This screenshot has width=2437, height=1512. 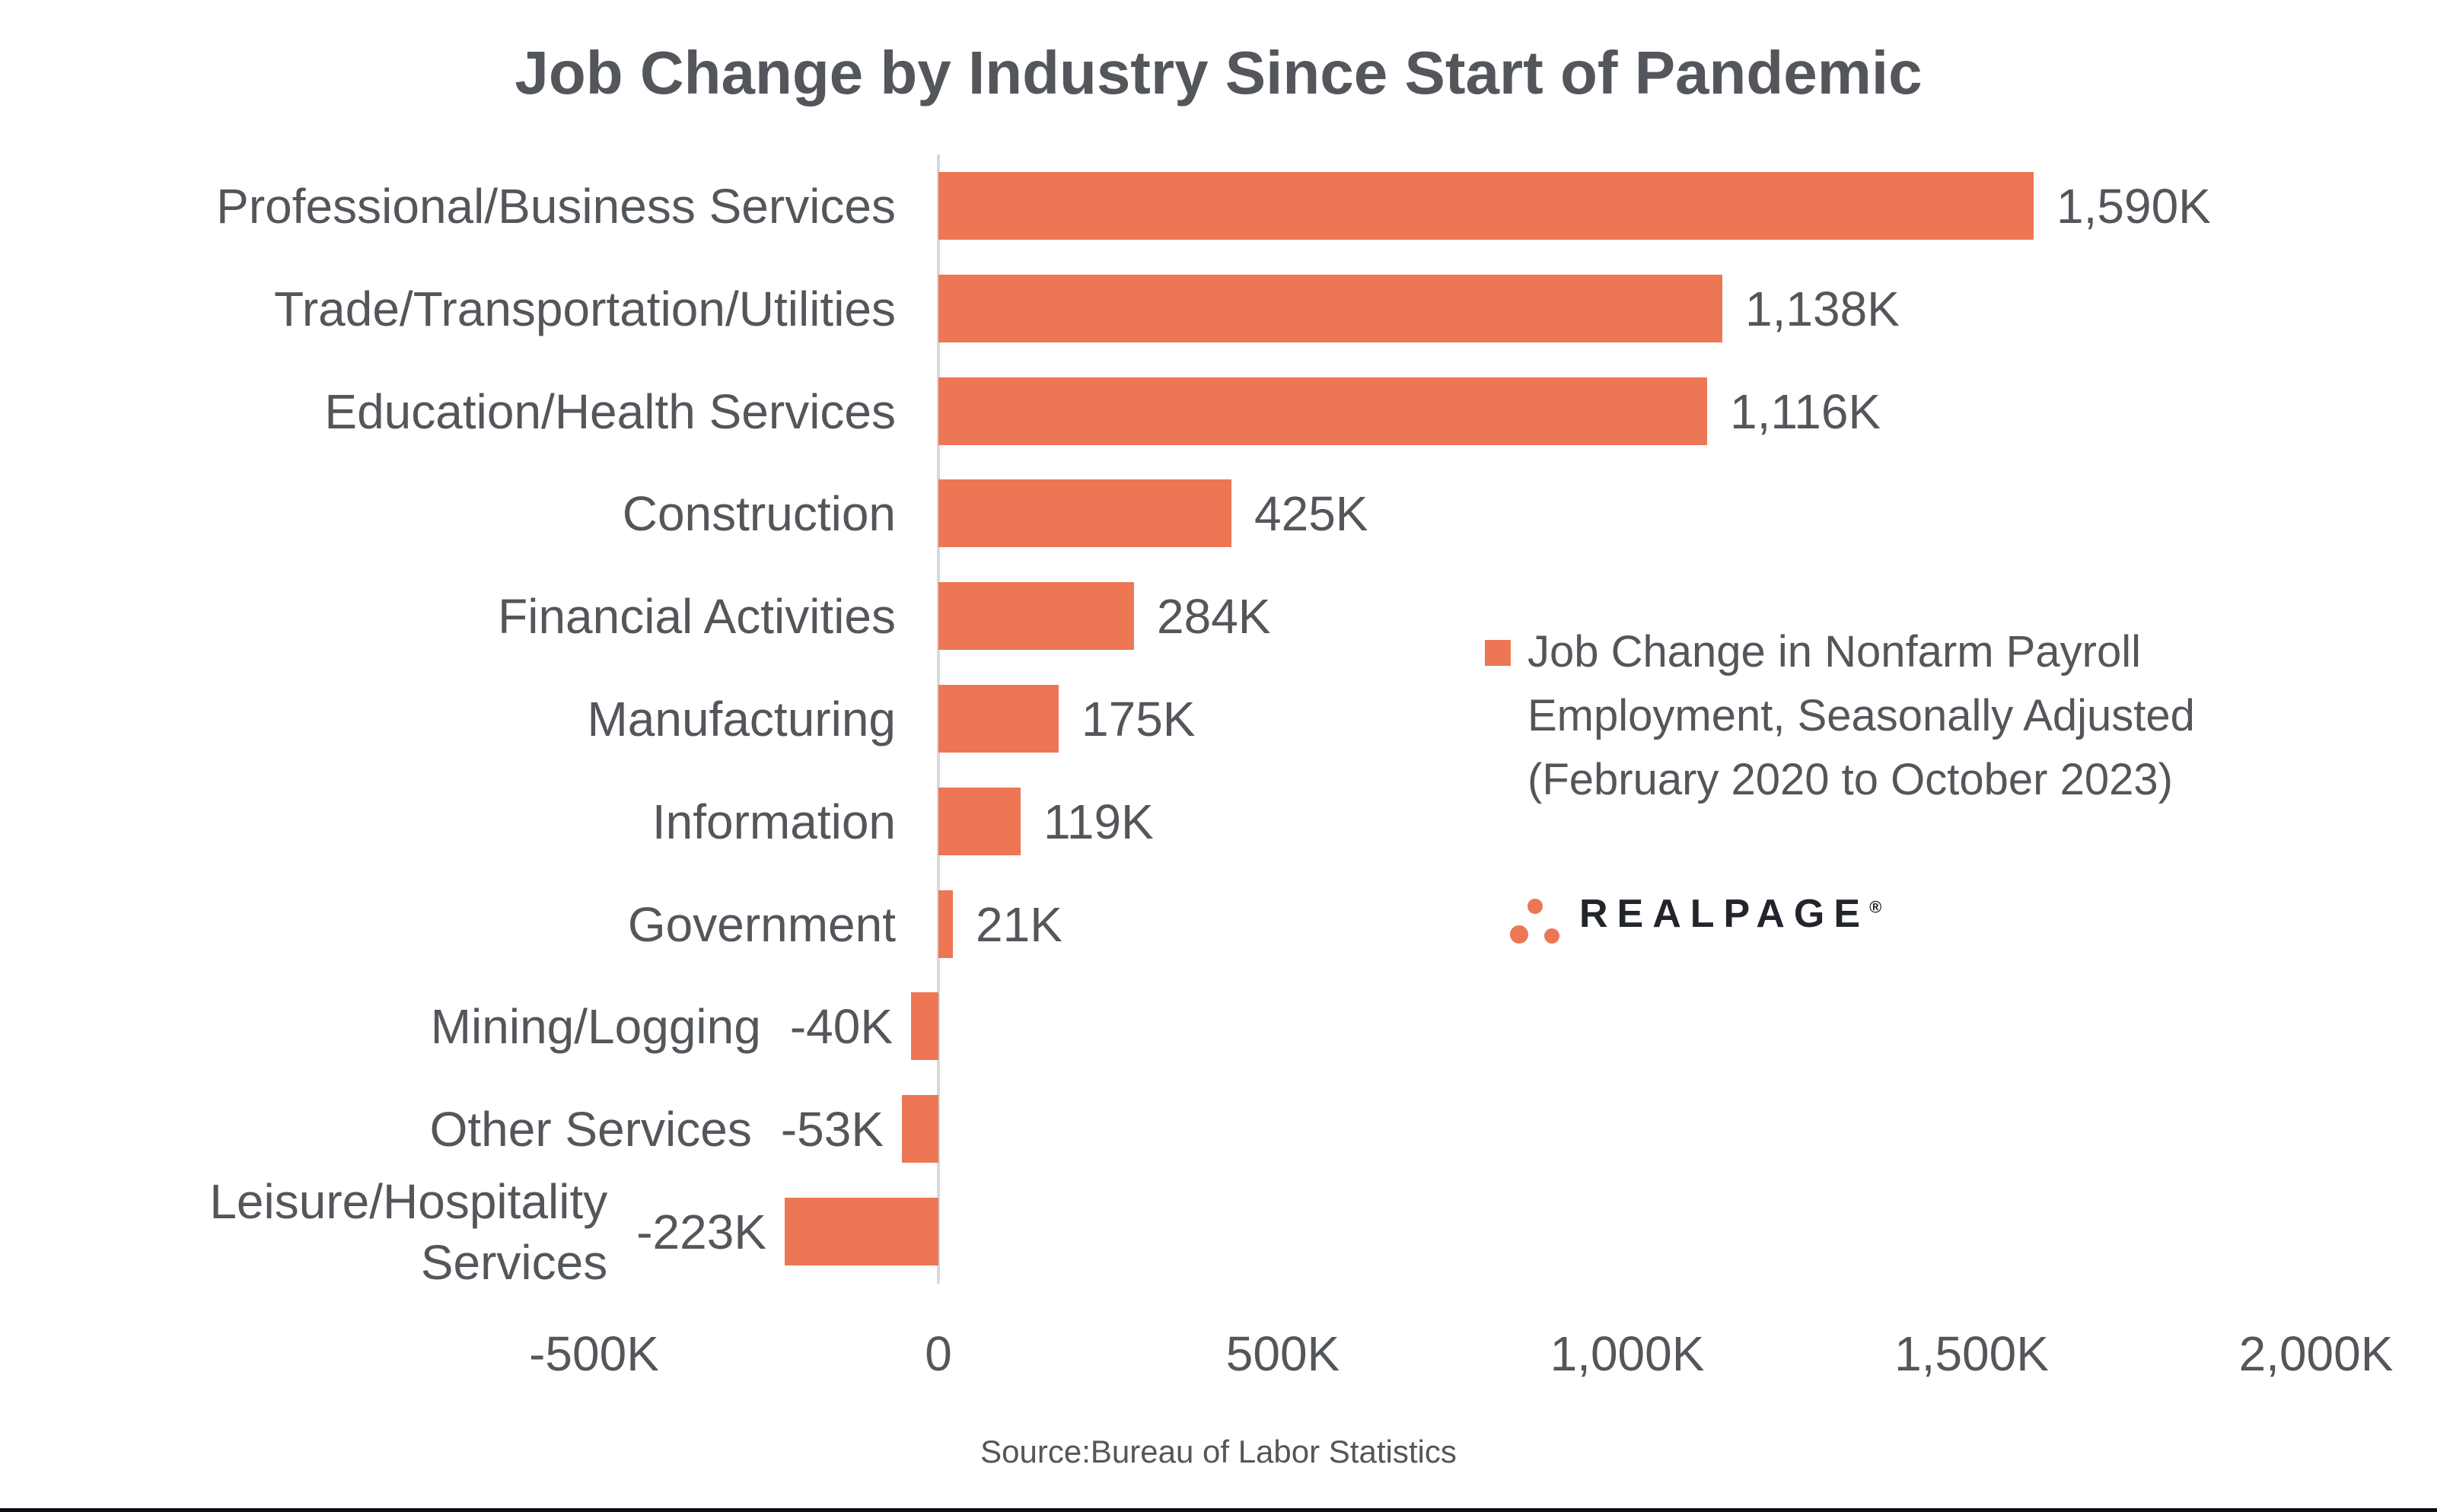 What do you see at coordinates (924, 1026) in the screenshot?
I see `bar-mining-logging` at bounding box center [924, 1026].